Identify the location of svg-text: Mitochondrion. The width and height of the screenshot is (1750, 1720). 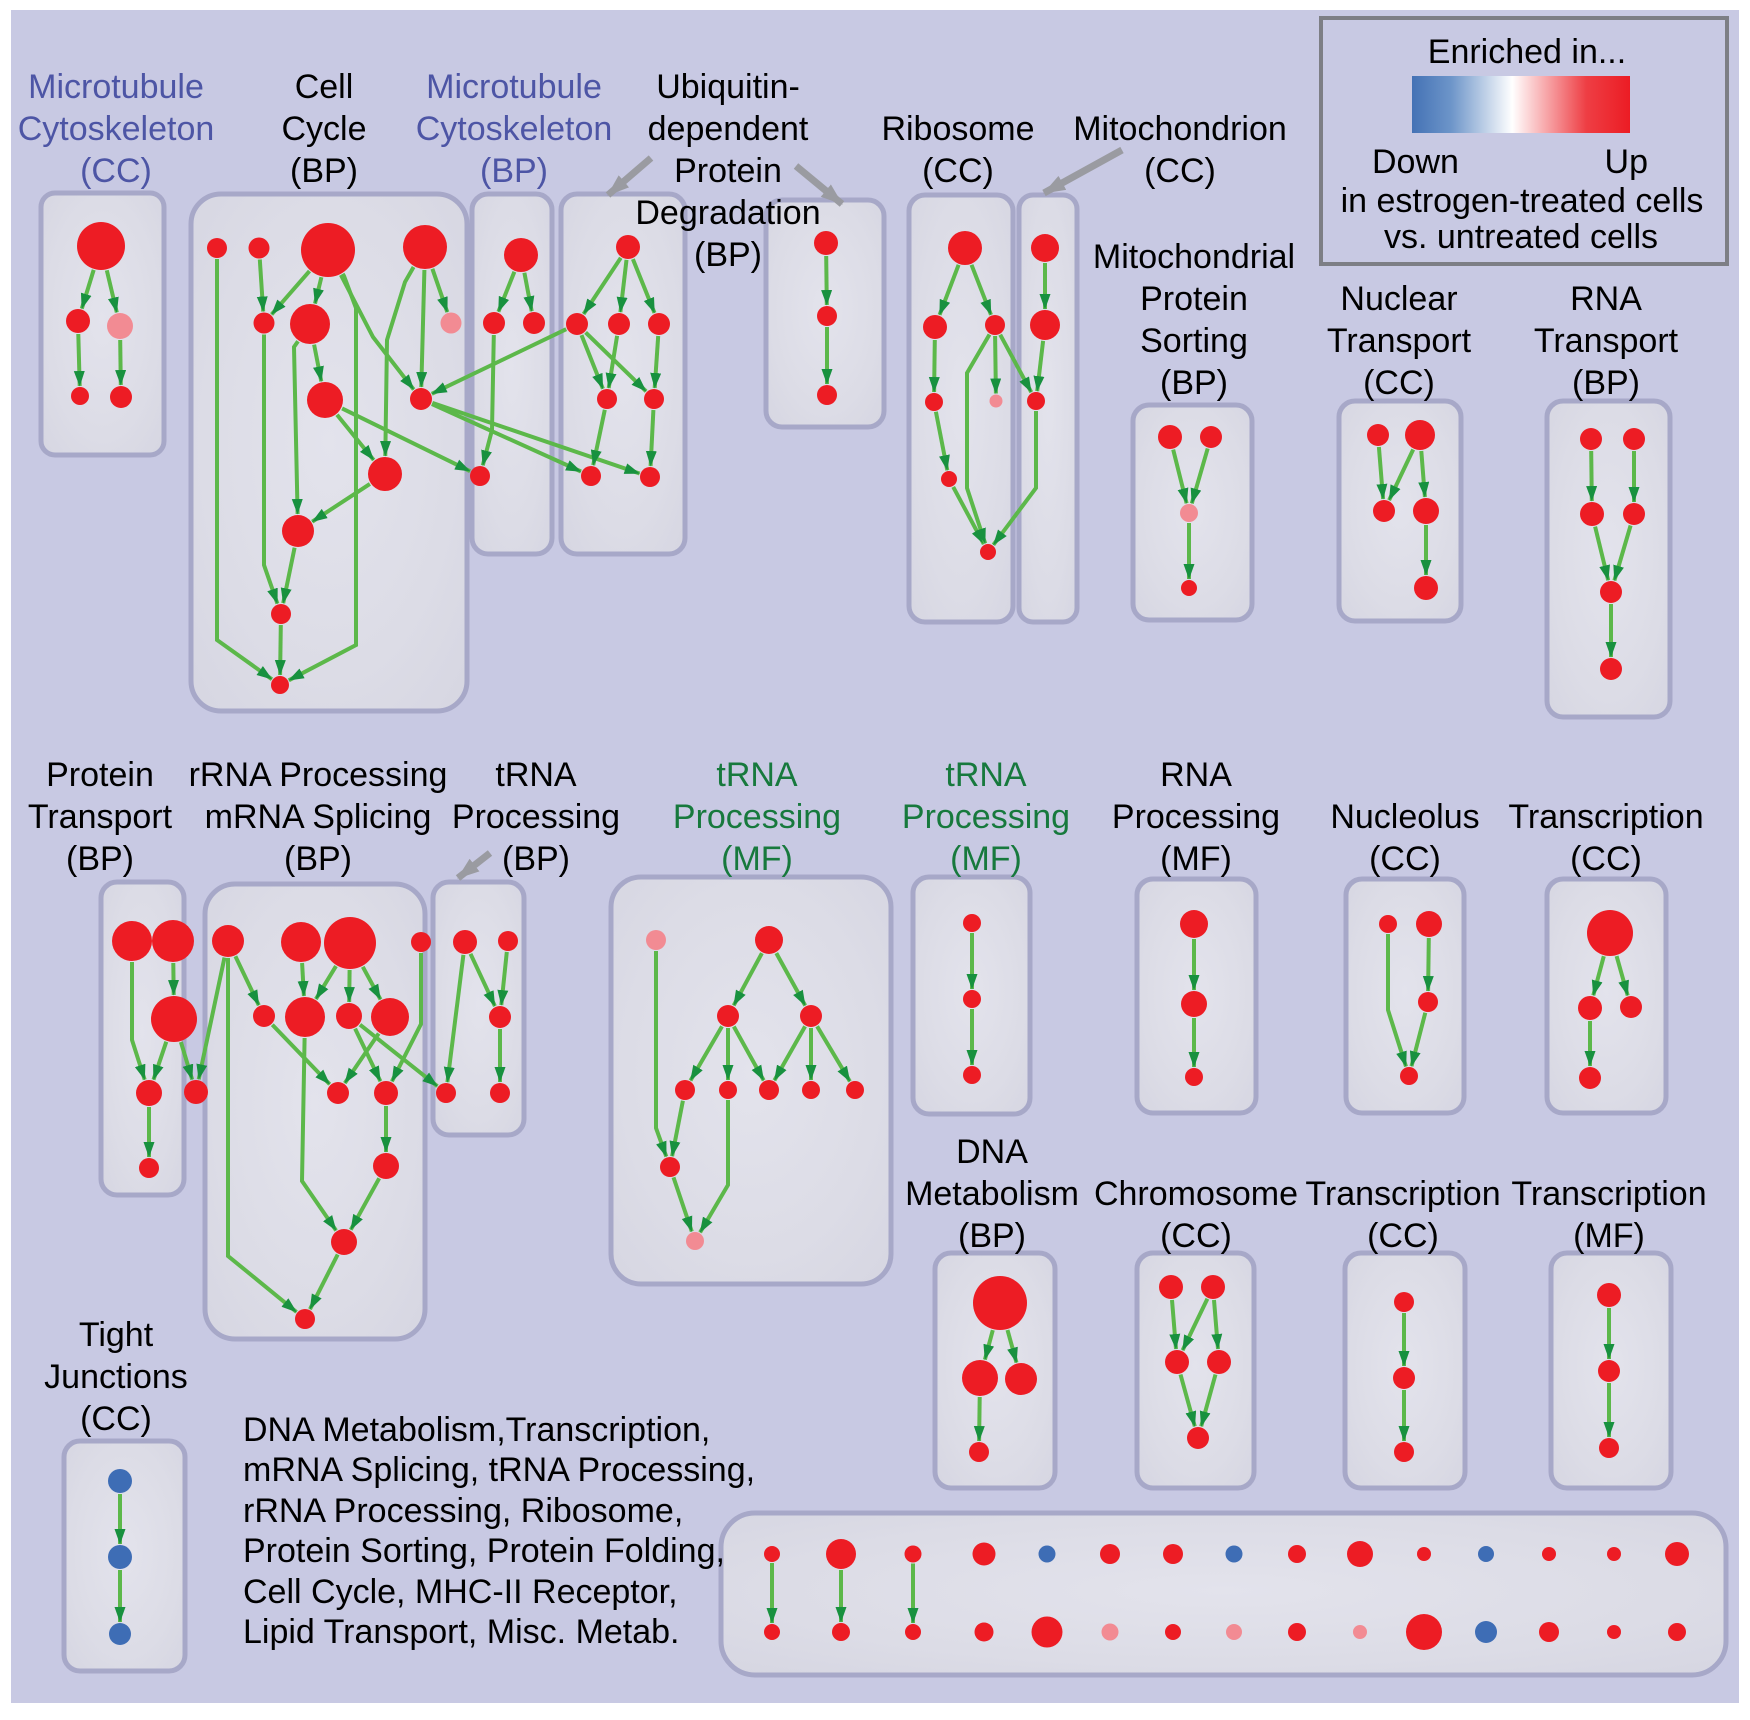
(1180, 129).